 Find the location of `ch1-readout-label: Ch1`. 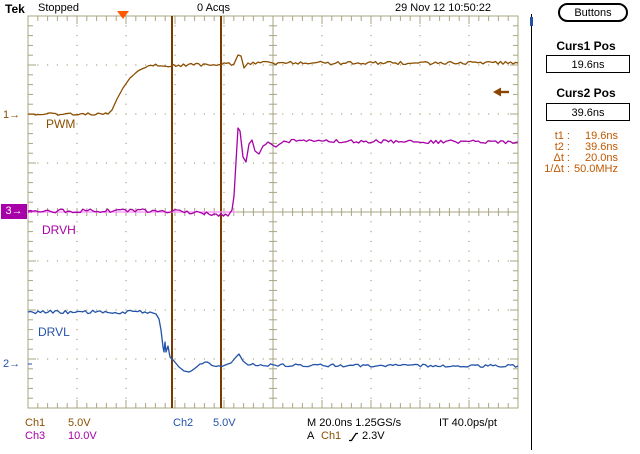

ch1-readout-label: Ch1 is located at coordinates (35, 423).